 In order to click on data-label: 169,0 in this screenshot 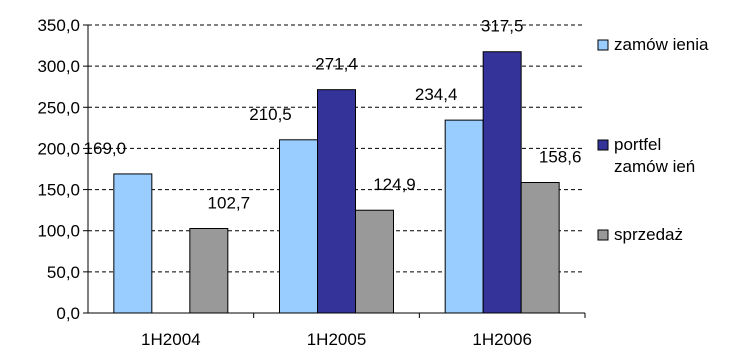, I will do `click(105, 148)`.